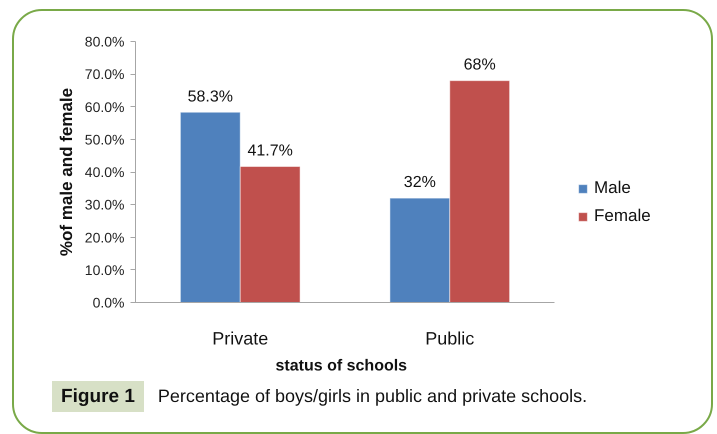 Image resolution: width=717 pixels, height=434 pixels. What do you see at coordinates (420, 183) in the screenshot?
I see `data-label: 32%` at bounding box center [420, 183].